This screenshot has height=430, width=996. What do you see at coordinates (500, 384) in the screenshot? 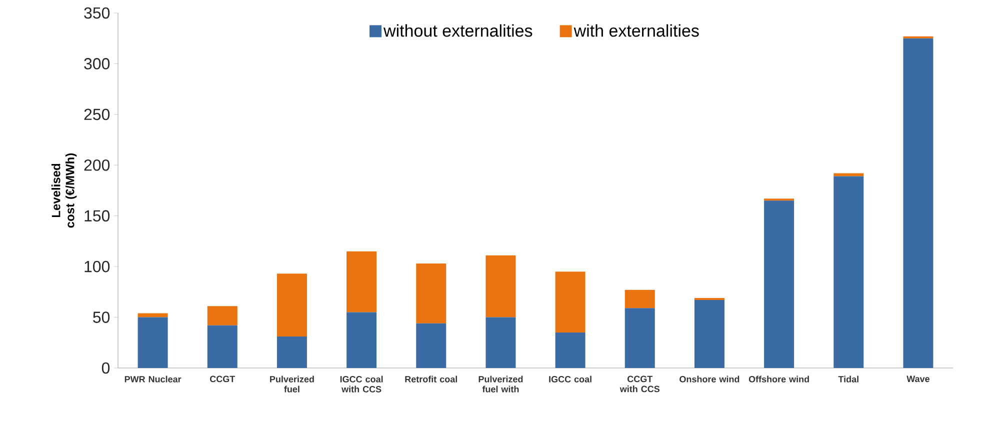
I see `x-tick-label: Pulverized fuel with` at bounding box center [500, 384].